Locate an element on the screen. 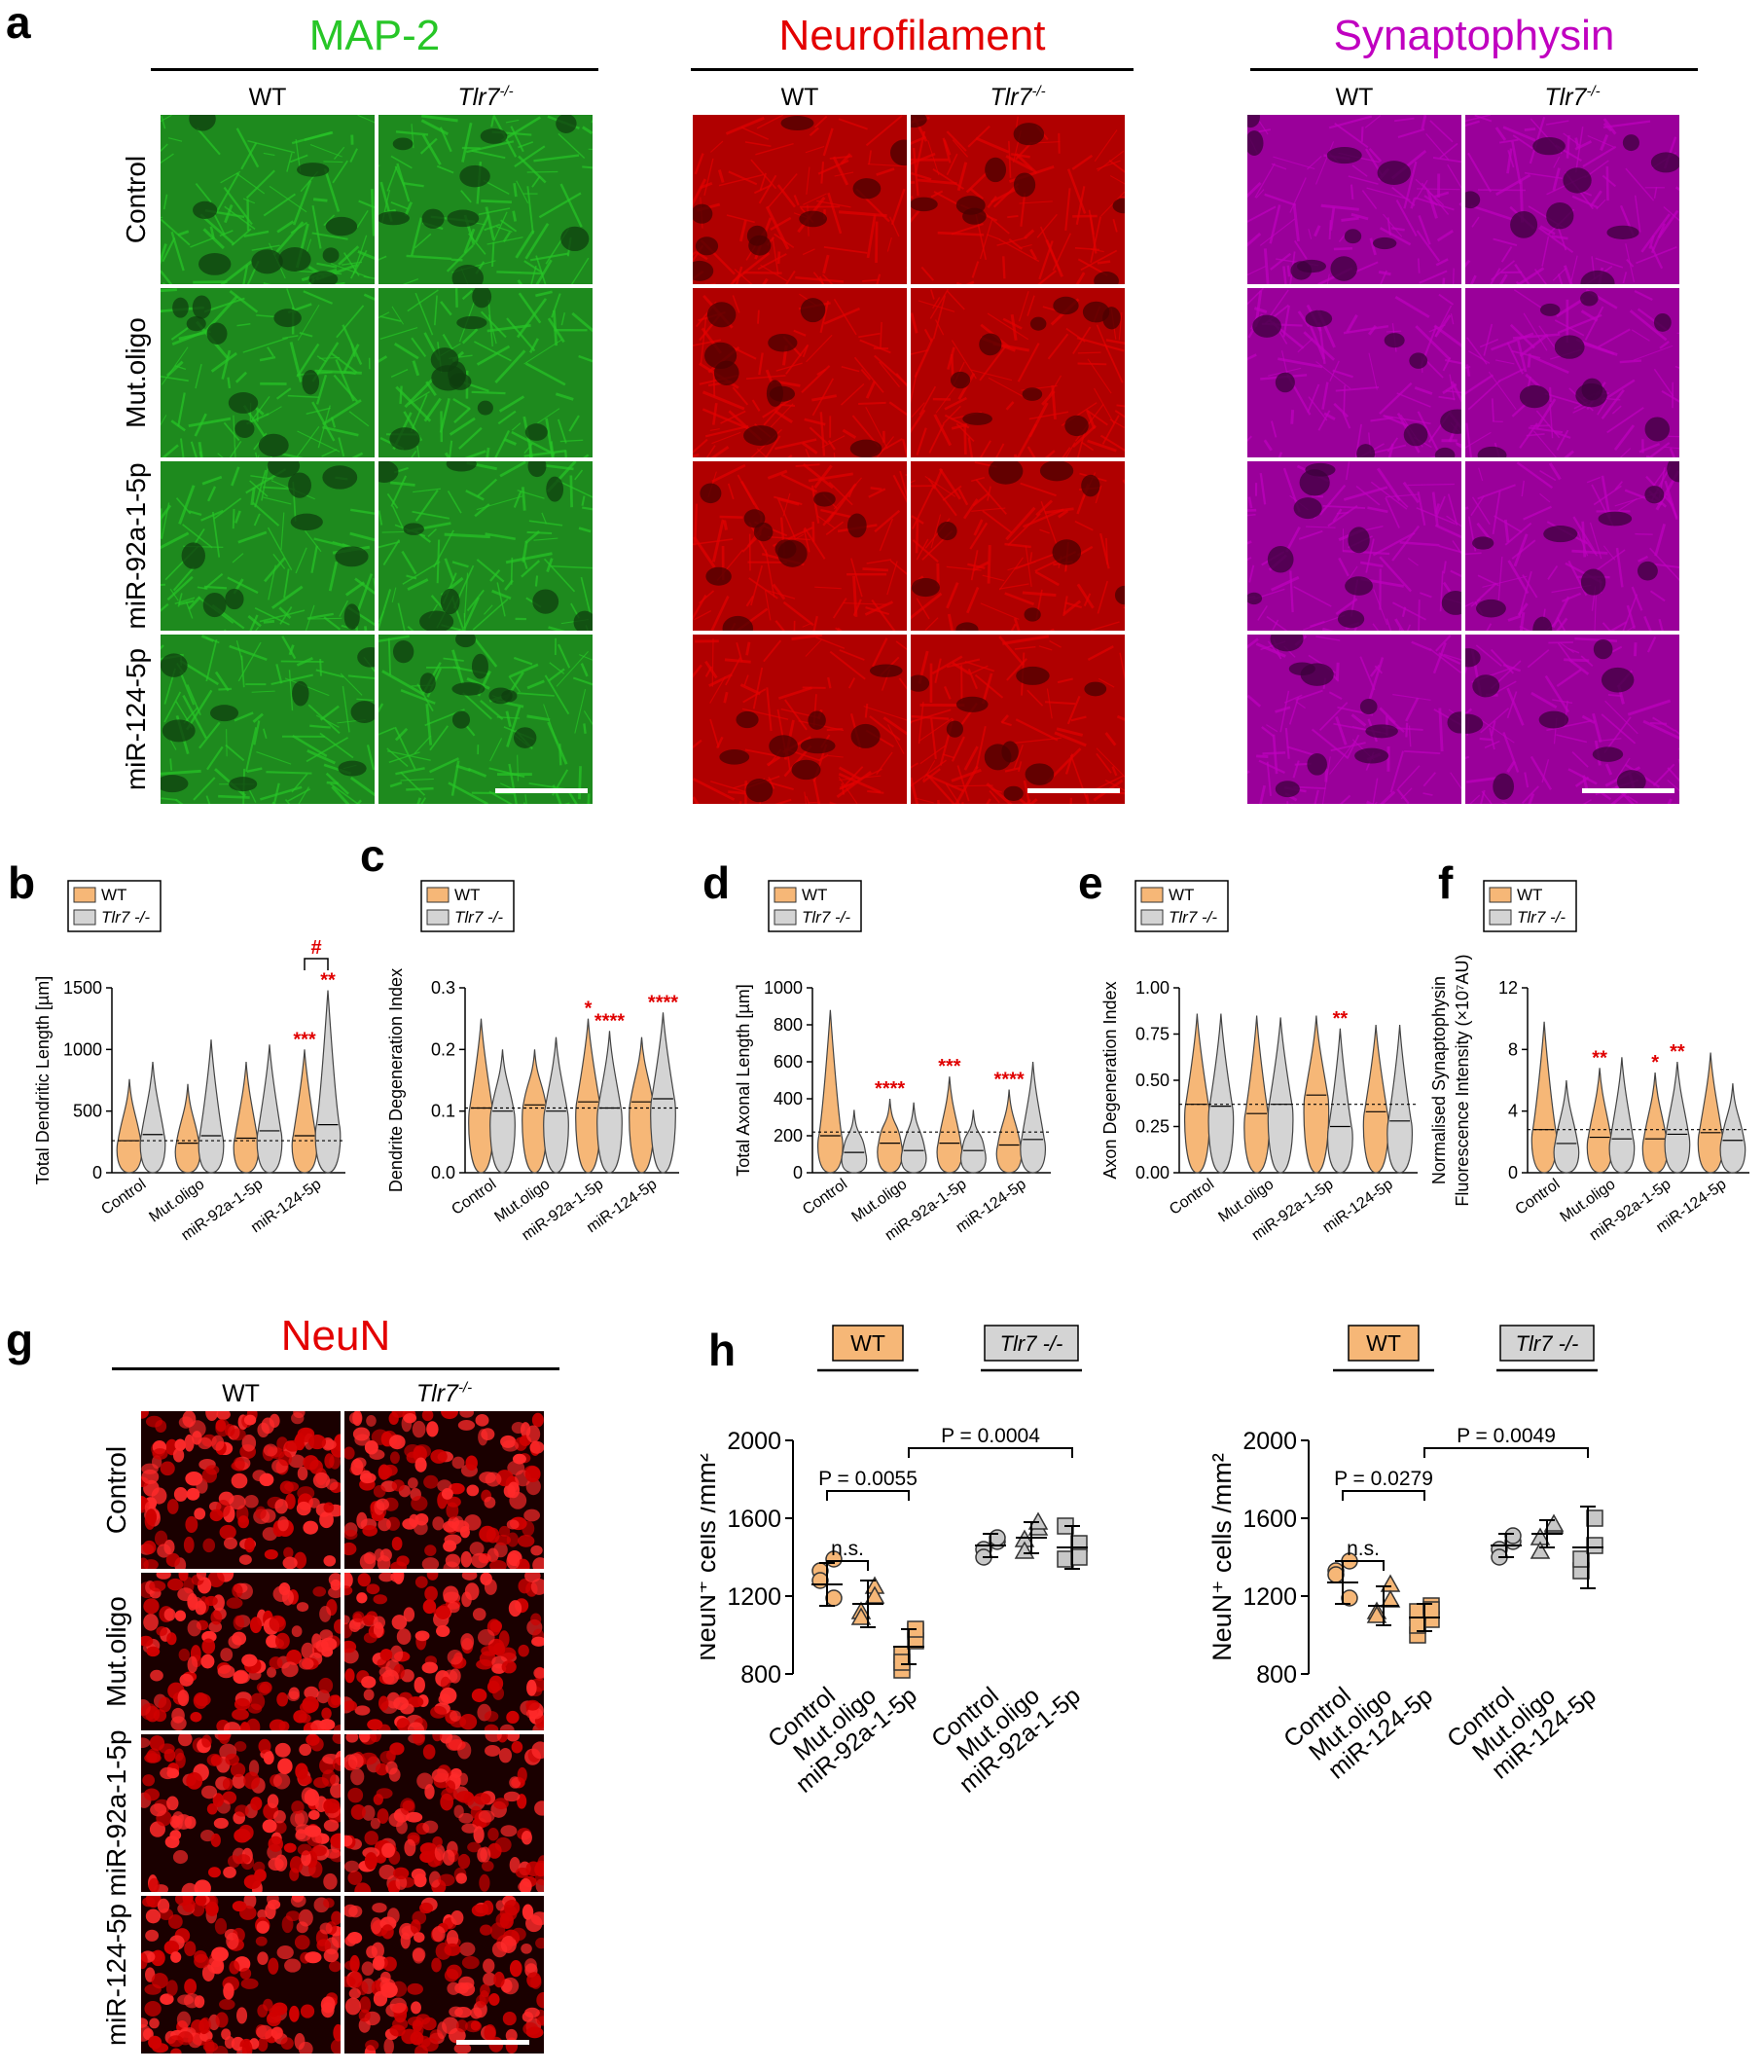 The height and width of the screenshot is (2072, 1764). micrograph-tile is located at coordinates (1354, 199).